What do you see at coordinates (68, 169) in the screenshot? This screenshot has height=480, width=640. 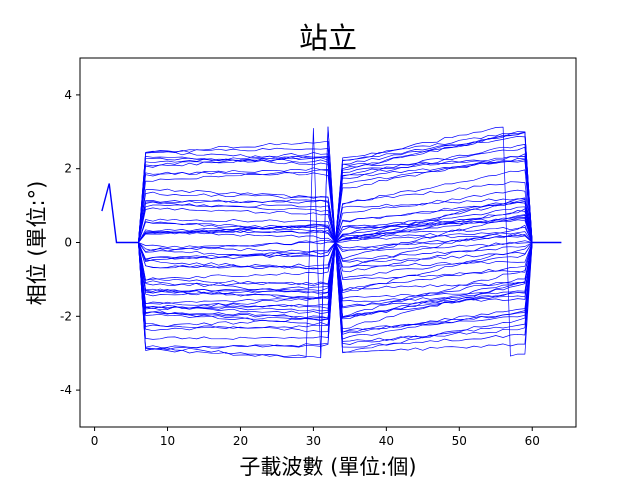 I see `y-tick-label: 2` at bounding box center [68, 169].